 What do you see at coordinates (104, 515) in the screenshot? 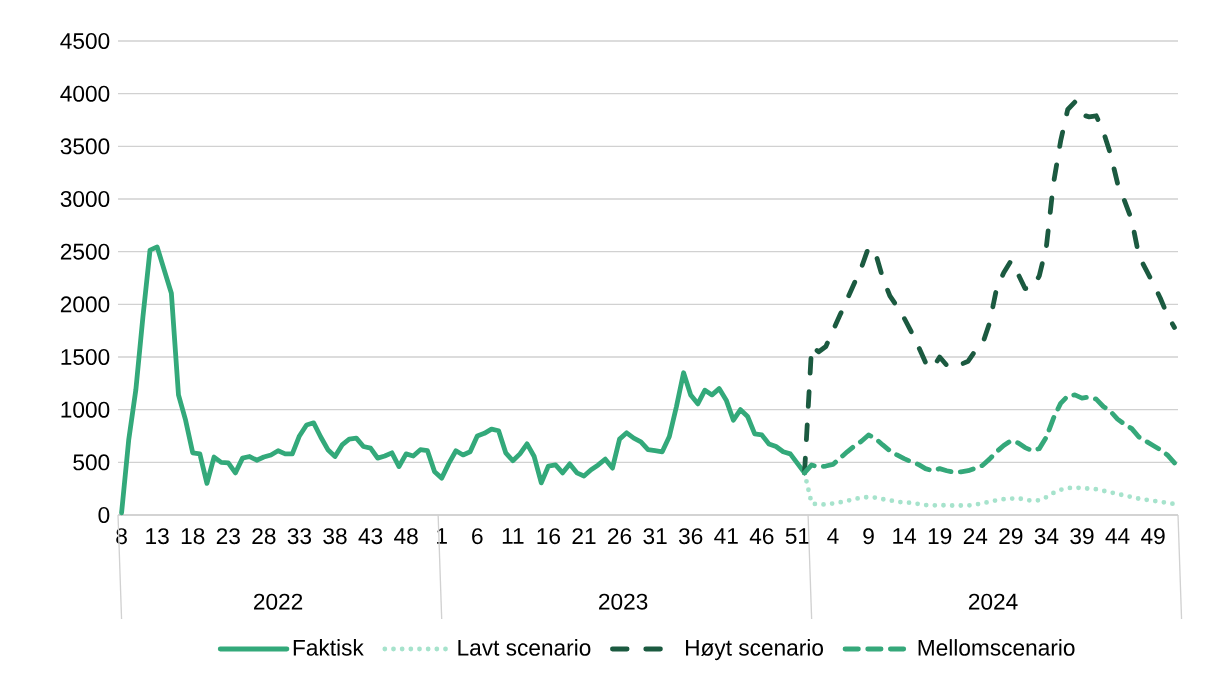
I see `y-tick-label: 0` at bounding box center [104, 515].